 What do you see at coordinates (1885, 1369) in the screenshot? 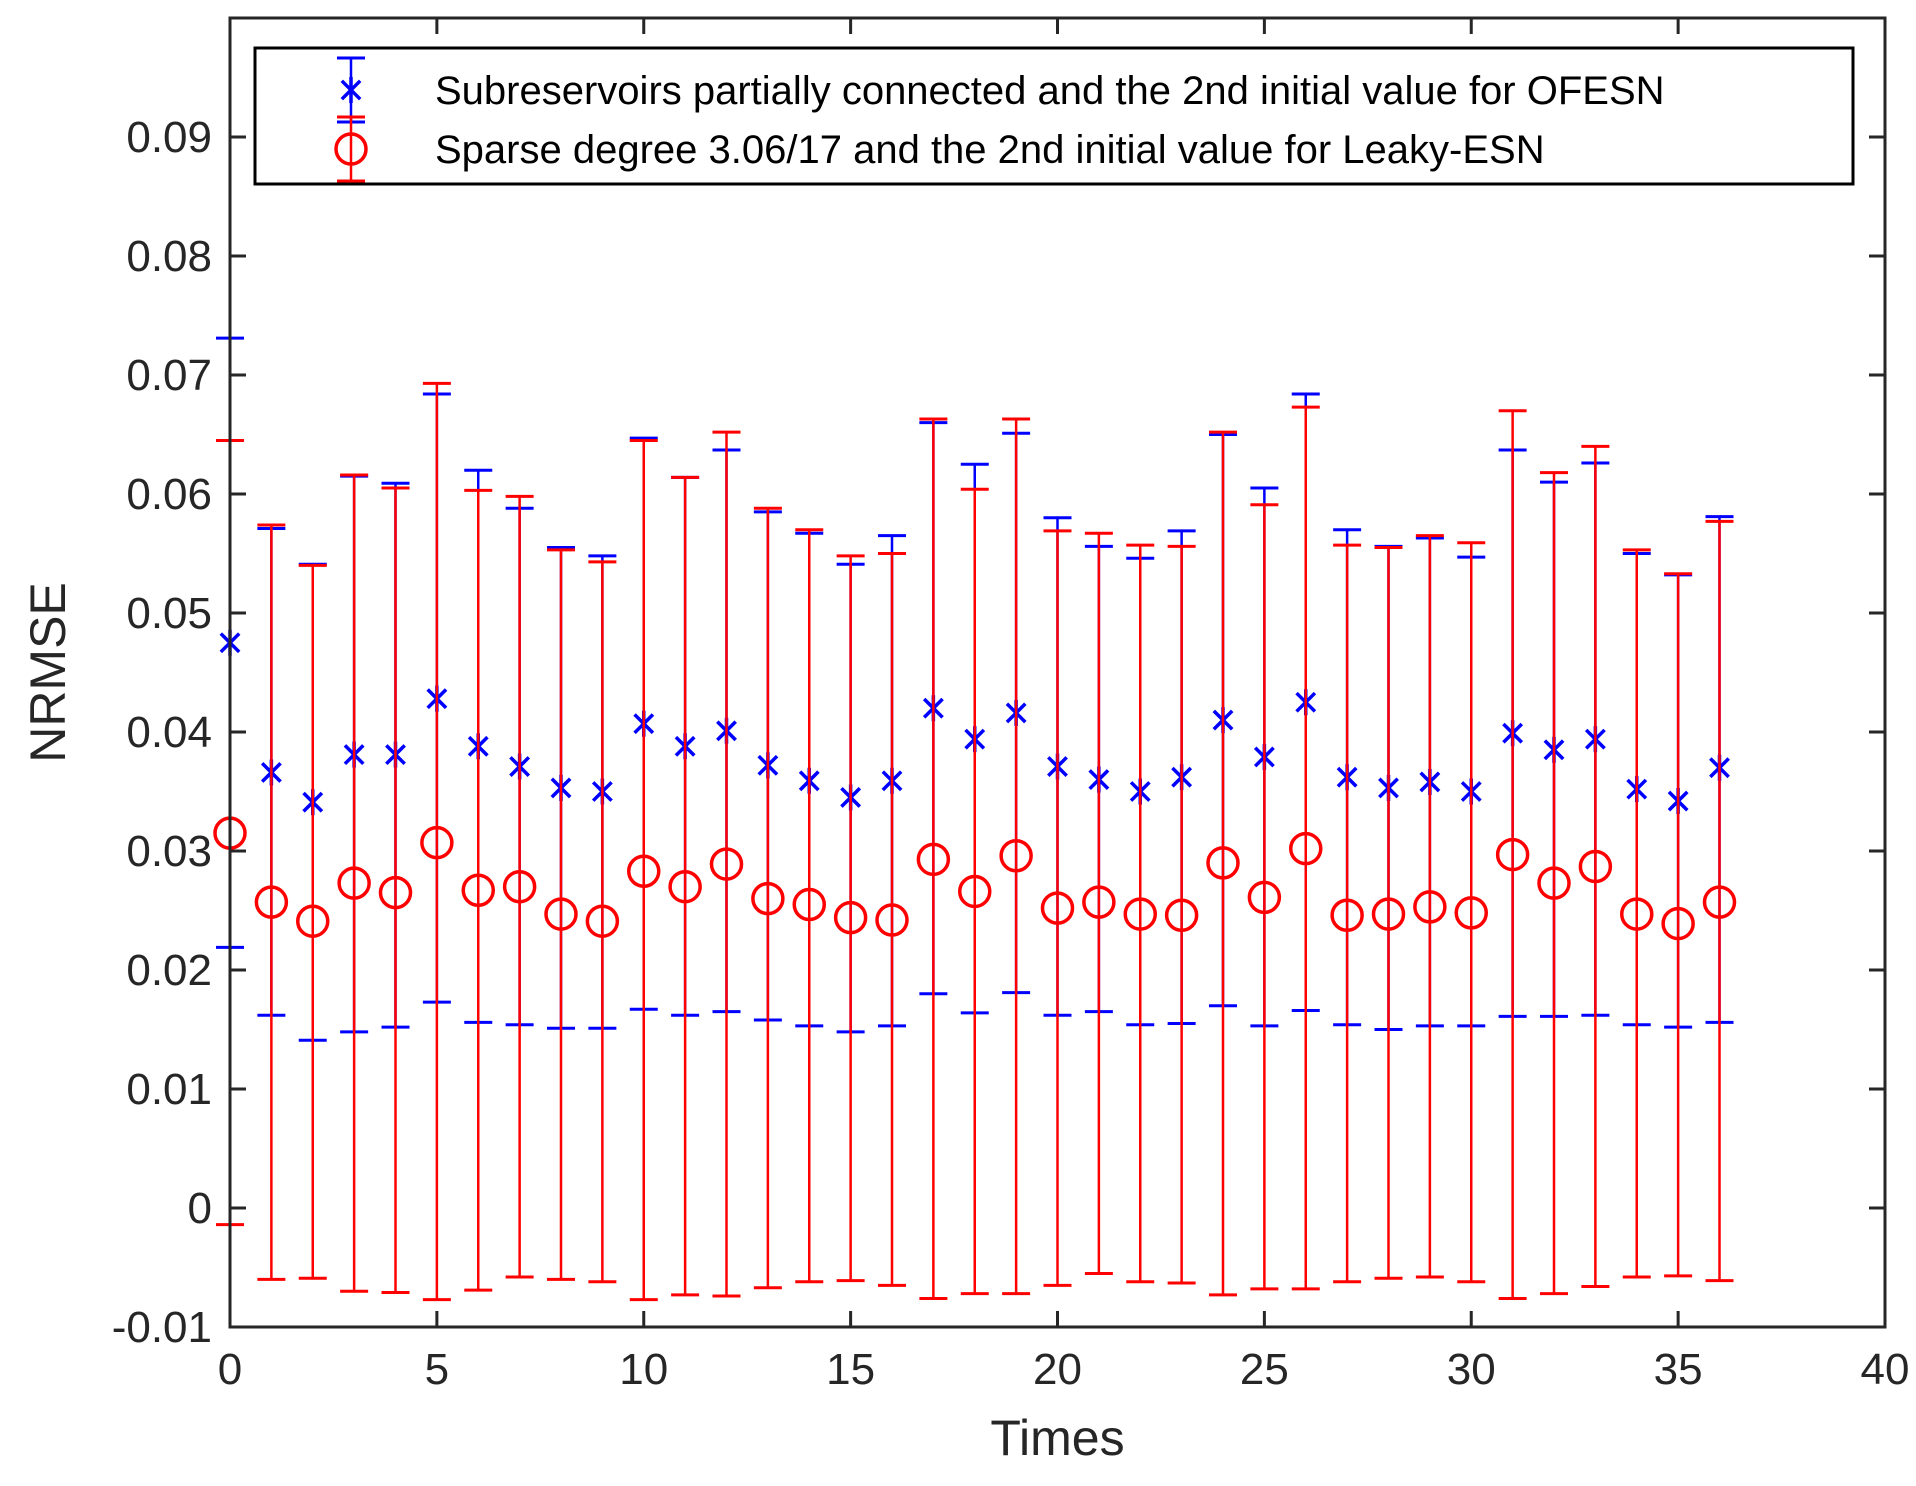
I see `x-tick-label: 40` at bounding box center [1885, 1369].